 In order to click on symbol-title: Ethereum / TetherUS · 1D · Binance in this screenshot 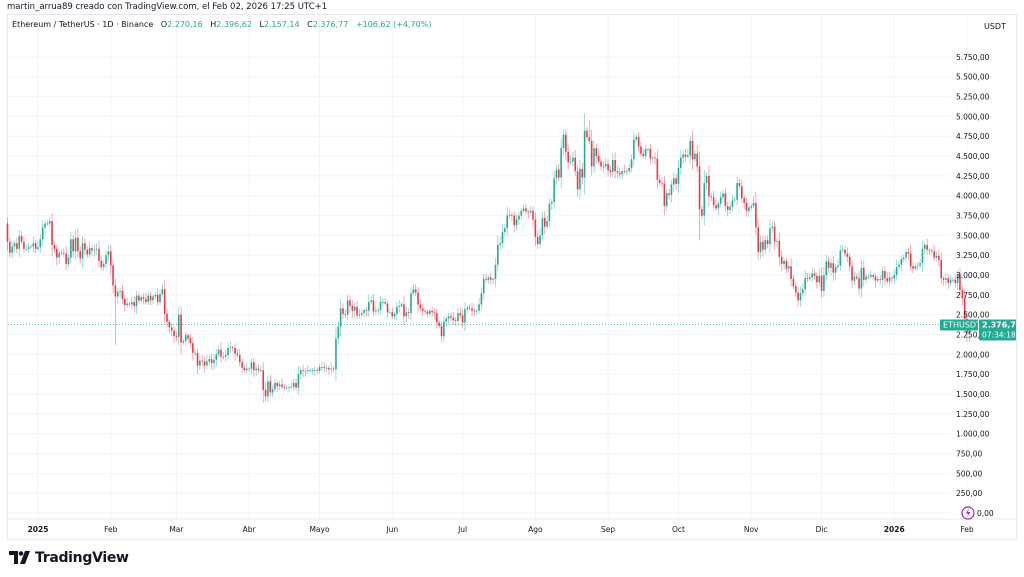, I will do `click(83, 24)`.